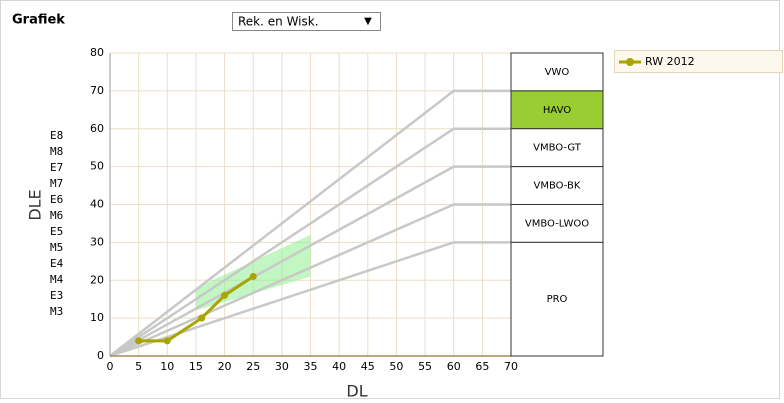 This screenshot has width=784, height=403. What do you see at coordinates (97, 52) in the screenshot?
I see `y-tick-label: 80` at bounding box center [97, 52].